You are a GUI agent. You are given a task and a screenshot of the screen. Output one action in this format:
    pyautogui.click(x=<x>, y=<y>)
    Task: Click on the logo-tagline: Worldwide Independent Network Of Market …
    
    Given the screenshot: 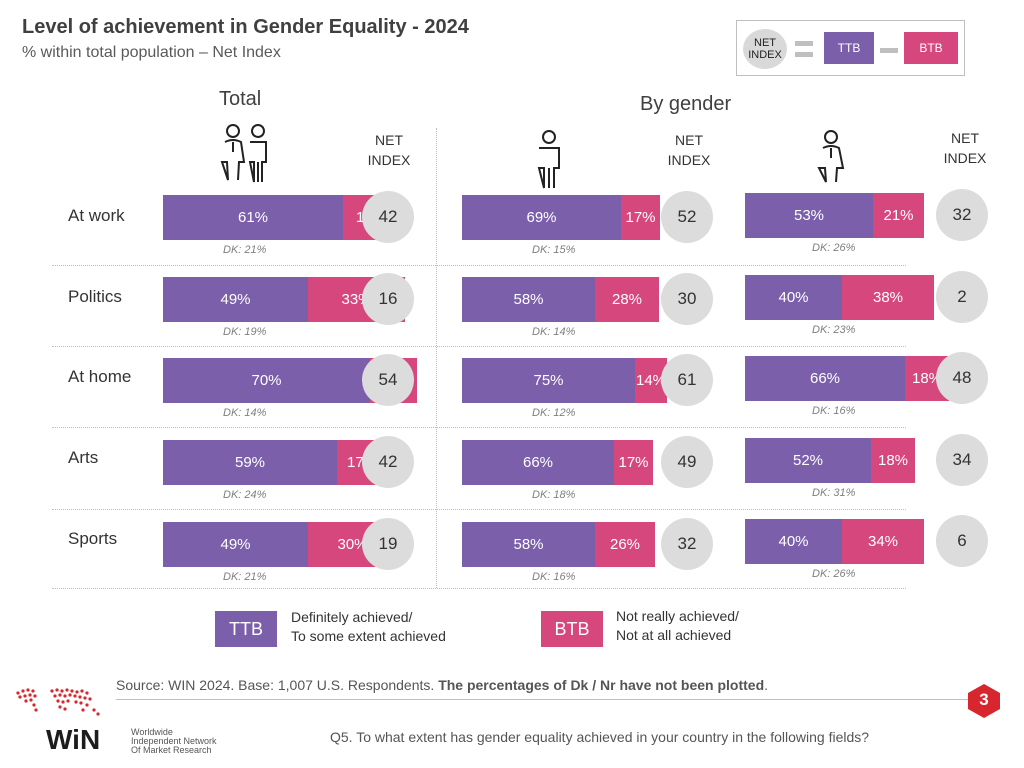 What is the action you would take?
    pyautogui.click(x=174, y=741)
    